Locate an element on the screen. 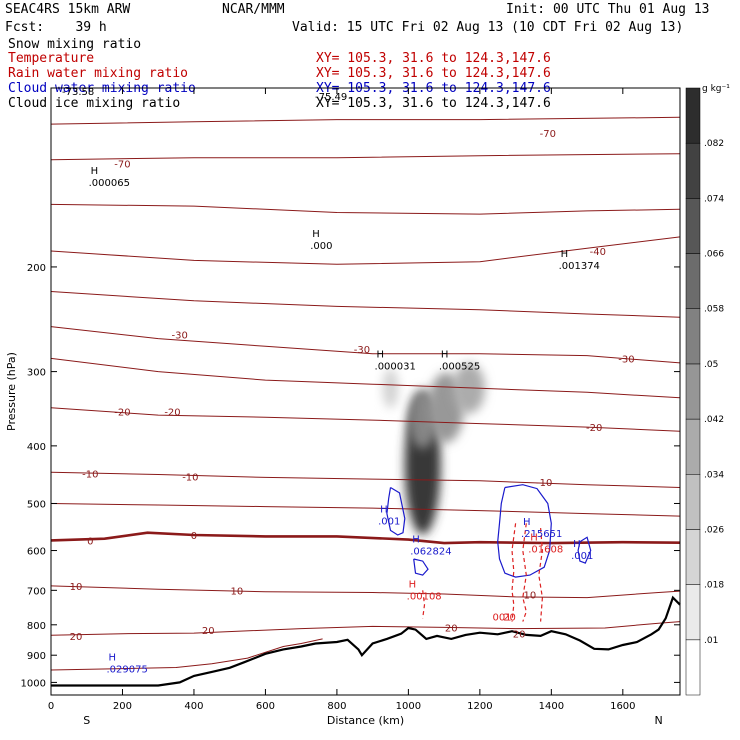  x-axis-label: Distance (km) is located at coordinates (365, 720).